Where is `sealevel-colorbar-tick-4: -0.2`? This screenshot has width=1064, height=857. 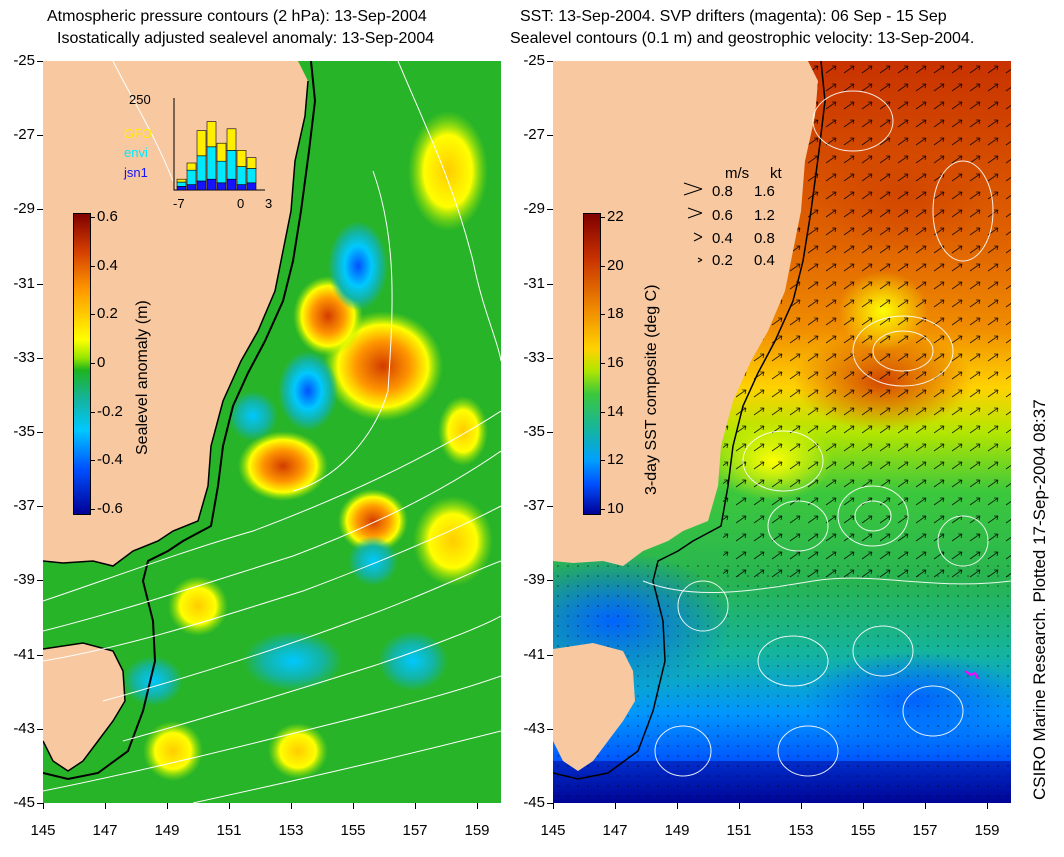
sealevel-colorbar-tick-4: -0.2 is located at coordinates (110, 411).